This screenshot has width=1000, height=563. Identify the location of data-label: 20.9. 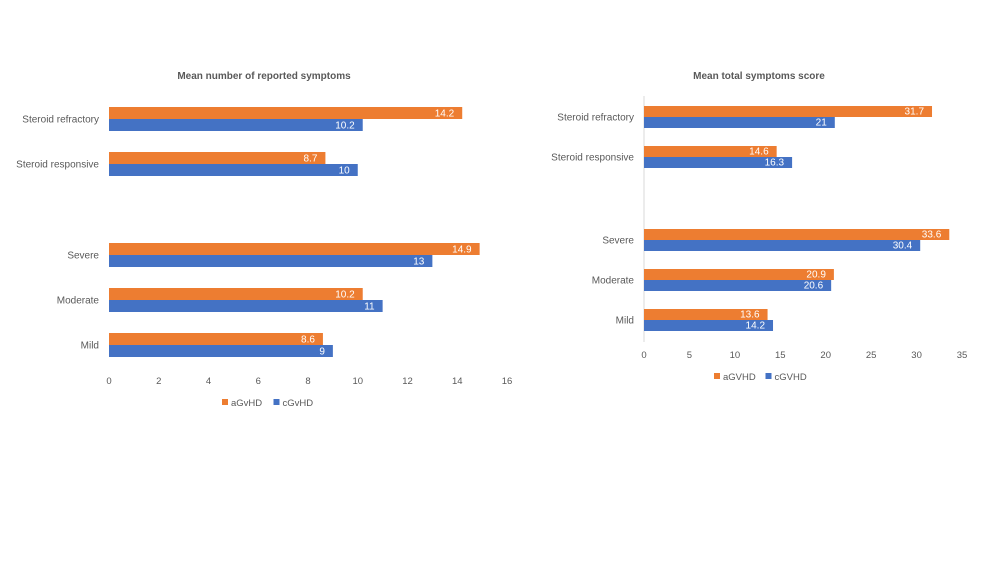
(816, 275).